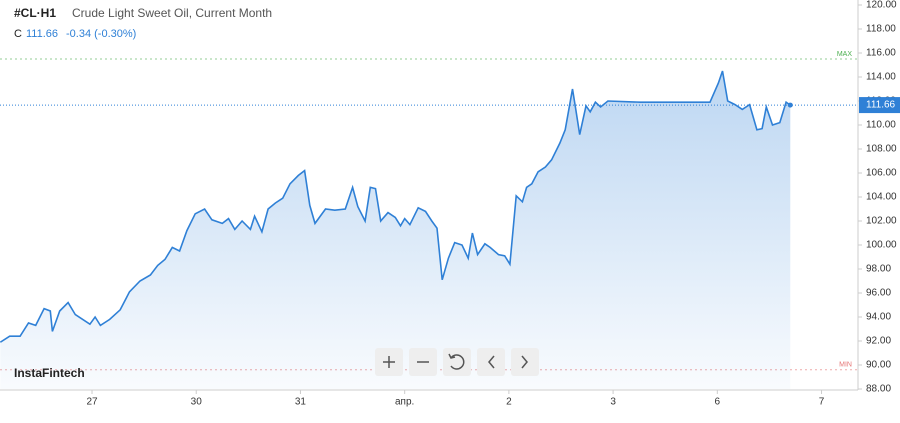  What do you see at coordinates (845, 365) in the screenshot?
I see `reference-label: MIN` at bounding box center [845, 365].